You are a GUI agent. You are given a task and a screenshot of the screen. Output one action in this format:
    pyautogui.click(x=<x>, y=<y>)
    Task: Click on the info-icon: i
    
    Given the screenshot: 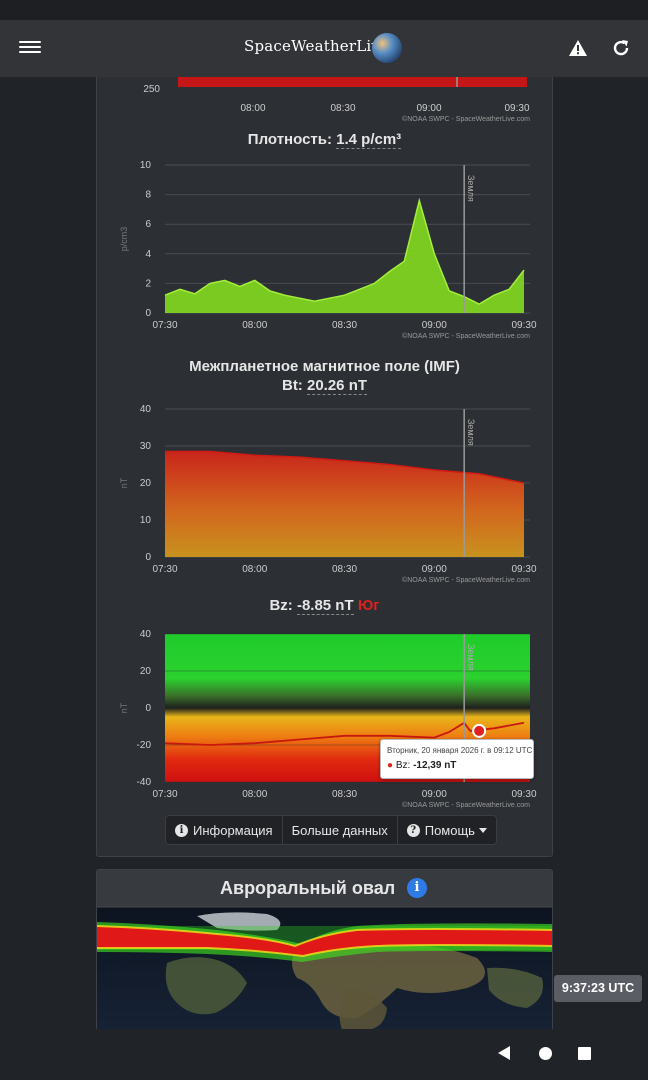 What is the action you would take?
    pyautogui.click(x=181, y=830)
    